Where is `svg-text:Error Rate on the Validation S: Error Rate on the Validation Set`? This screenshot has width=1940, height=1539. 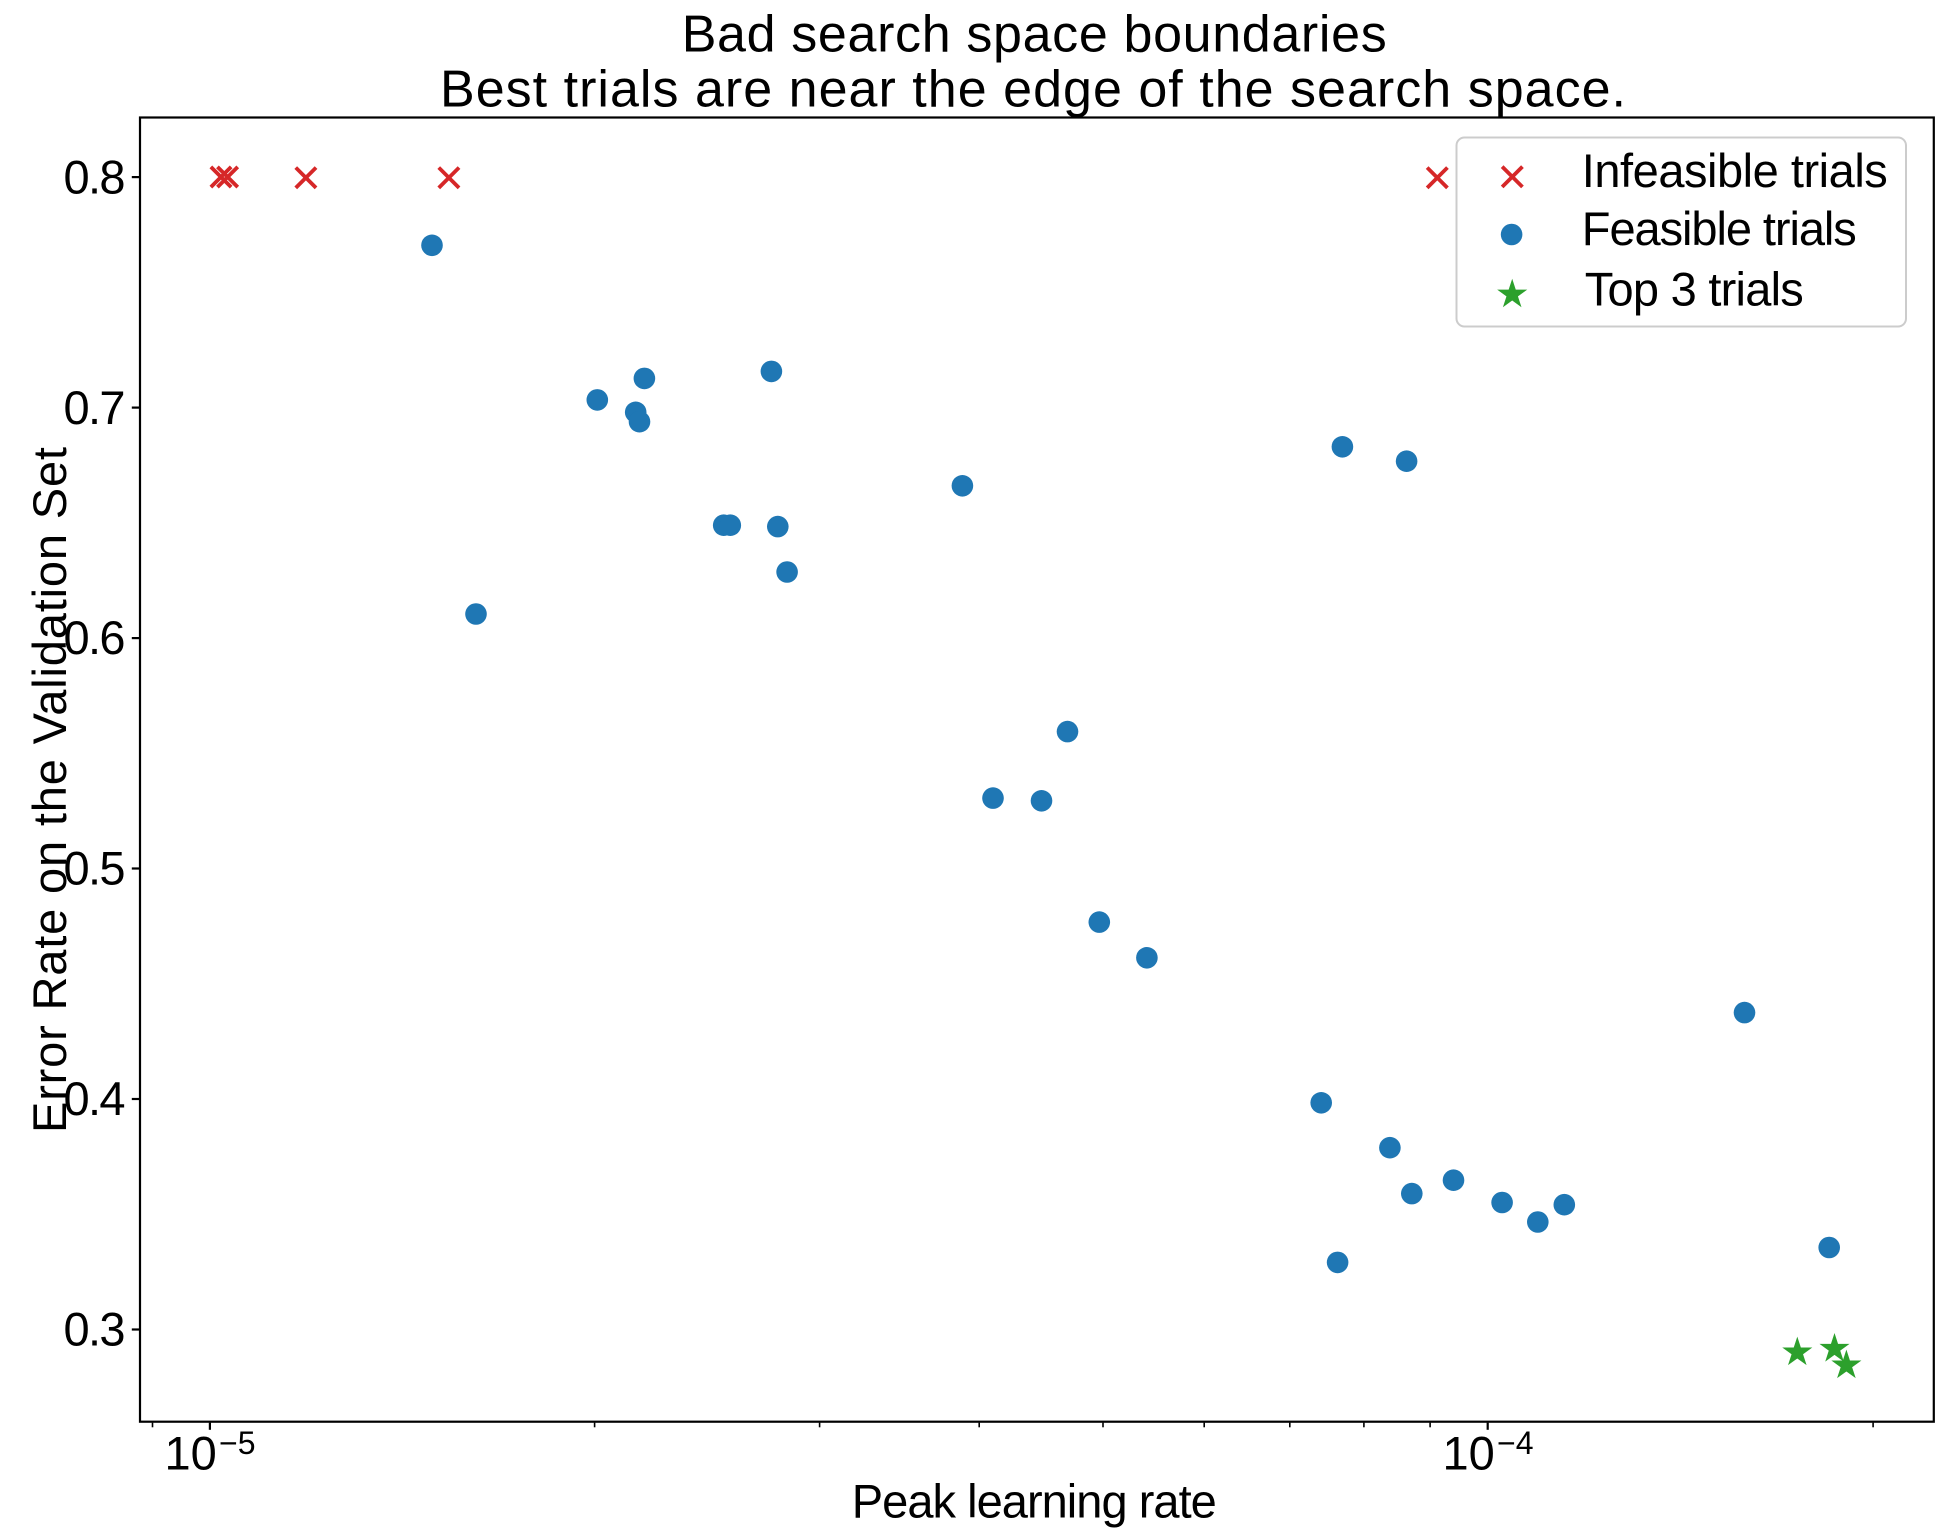
svg-text:Error Rate on the Validation S: Error Rate on the Validation Set is located at coordinates (49, 790).